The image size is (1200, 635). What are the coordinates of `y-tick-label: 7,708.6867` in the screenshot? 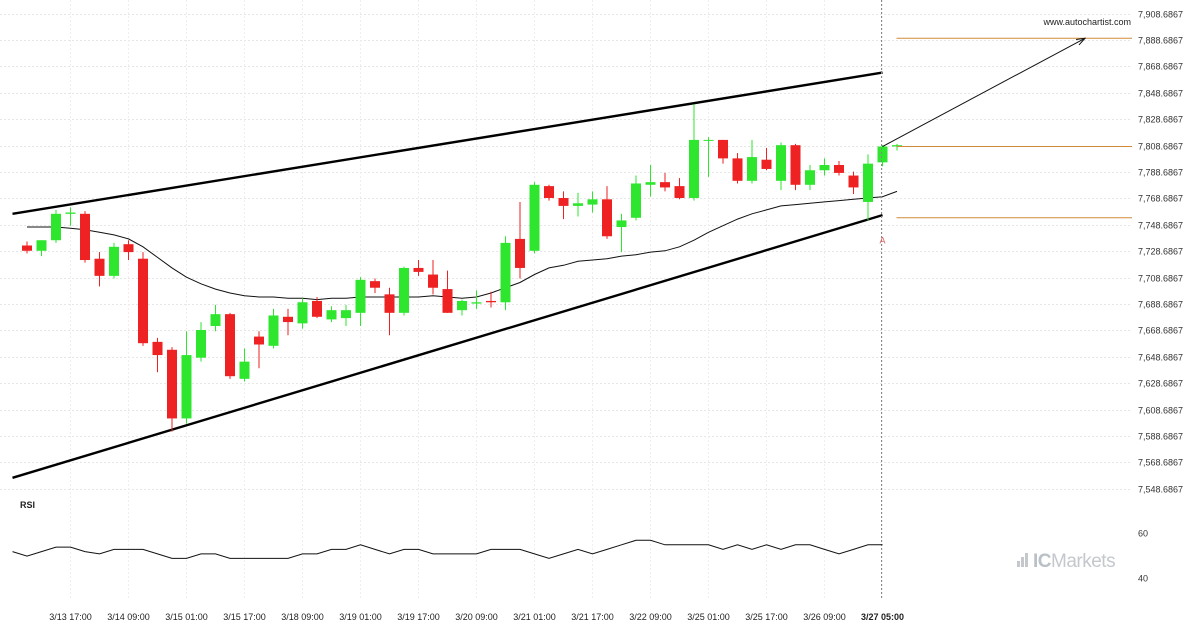 It's located at (1160, 279).